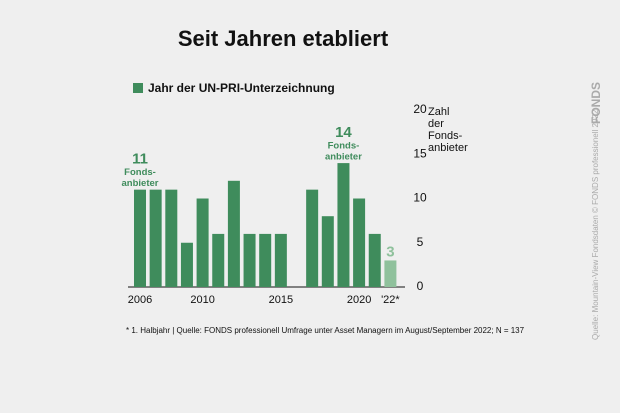  What do you see at coordinates (390, 251) in the screenshot?
I see `value-label: 3` at bounding box center [390, 251].